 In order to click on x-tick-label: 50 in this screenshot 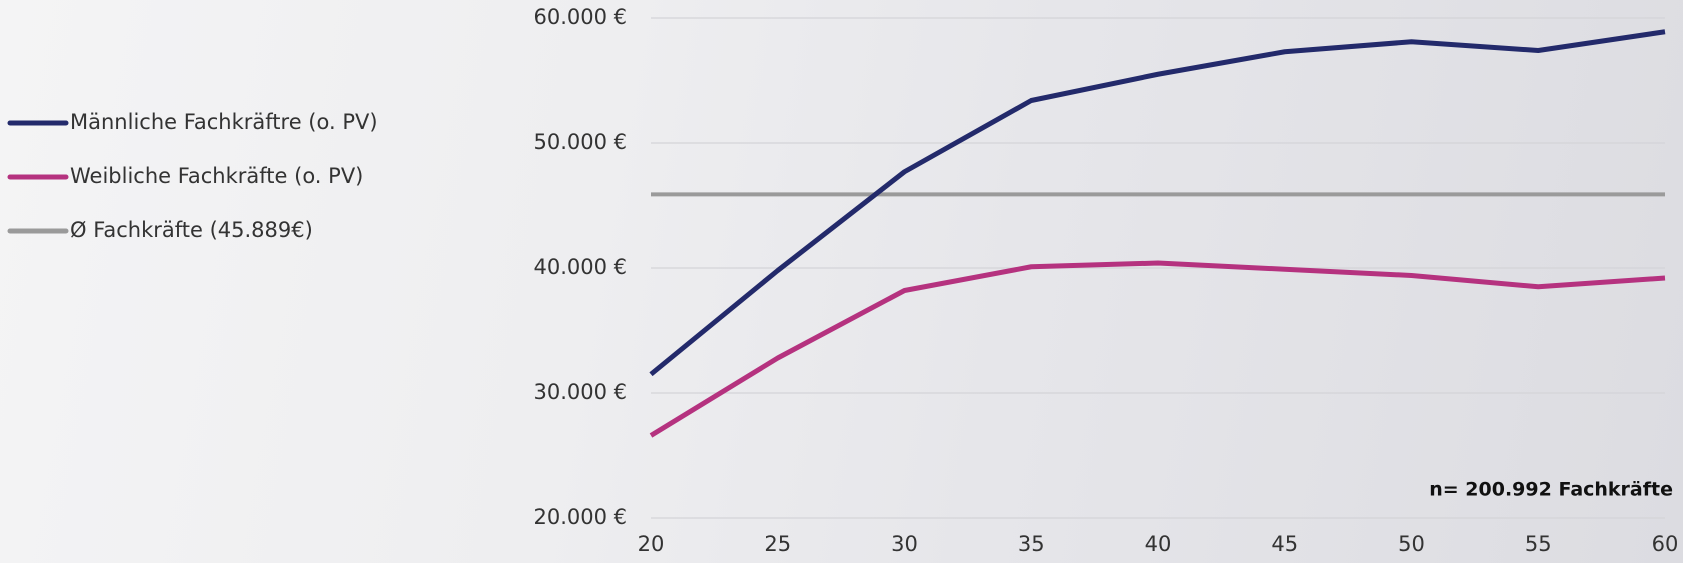, I will do `click(1411, 544)`.